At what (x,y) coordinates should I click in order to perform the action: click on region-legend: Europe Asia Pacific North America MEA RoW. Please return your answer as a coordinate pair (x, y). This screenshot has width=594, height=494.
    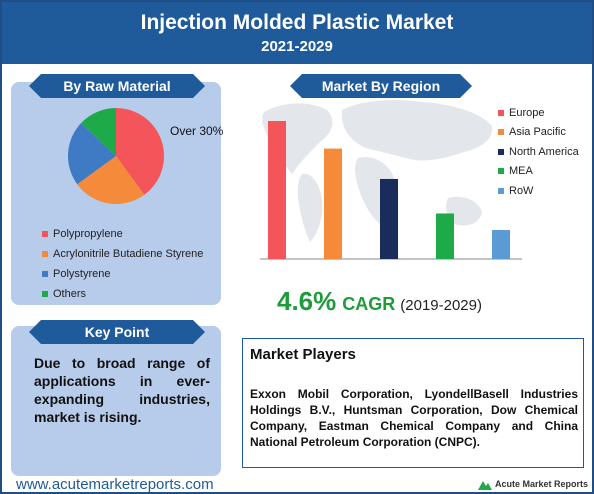
    Looking at the image, I should click on (538, 152).